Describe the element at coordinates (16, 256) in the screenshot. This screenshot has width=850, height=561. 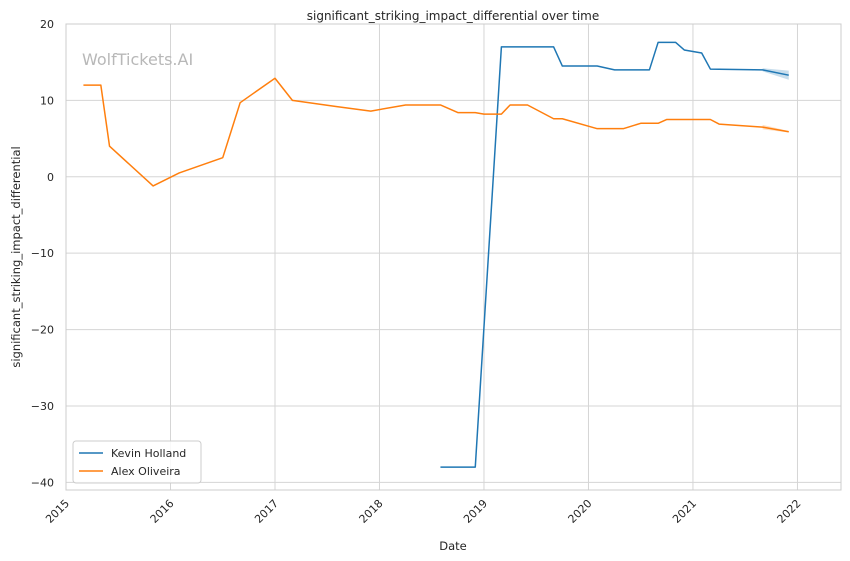
I see `y-axis-title: significant_striking_impact_differential` at that location.